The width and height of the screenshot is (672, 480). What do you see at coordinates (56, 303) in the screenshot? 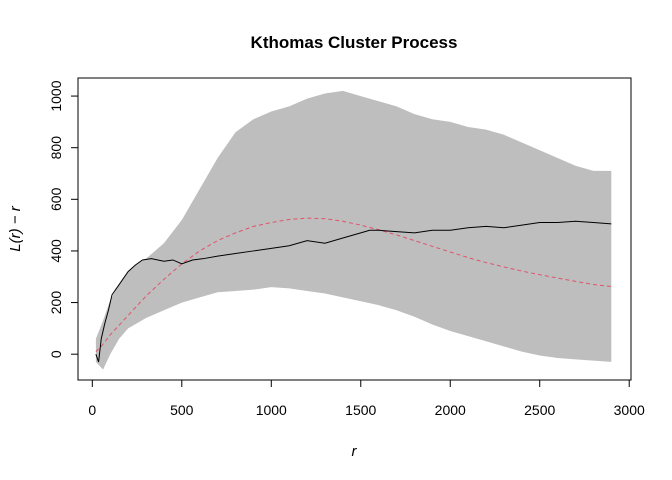
I see `y-tick-label: 200` at bounding box center [56, 303].